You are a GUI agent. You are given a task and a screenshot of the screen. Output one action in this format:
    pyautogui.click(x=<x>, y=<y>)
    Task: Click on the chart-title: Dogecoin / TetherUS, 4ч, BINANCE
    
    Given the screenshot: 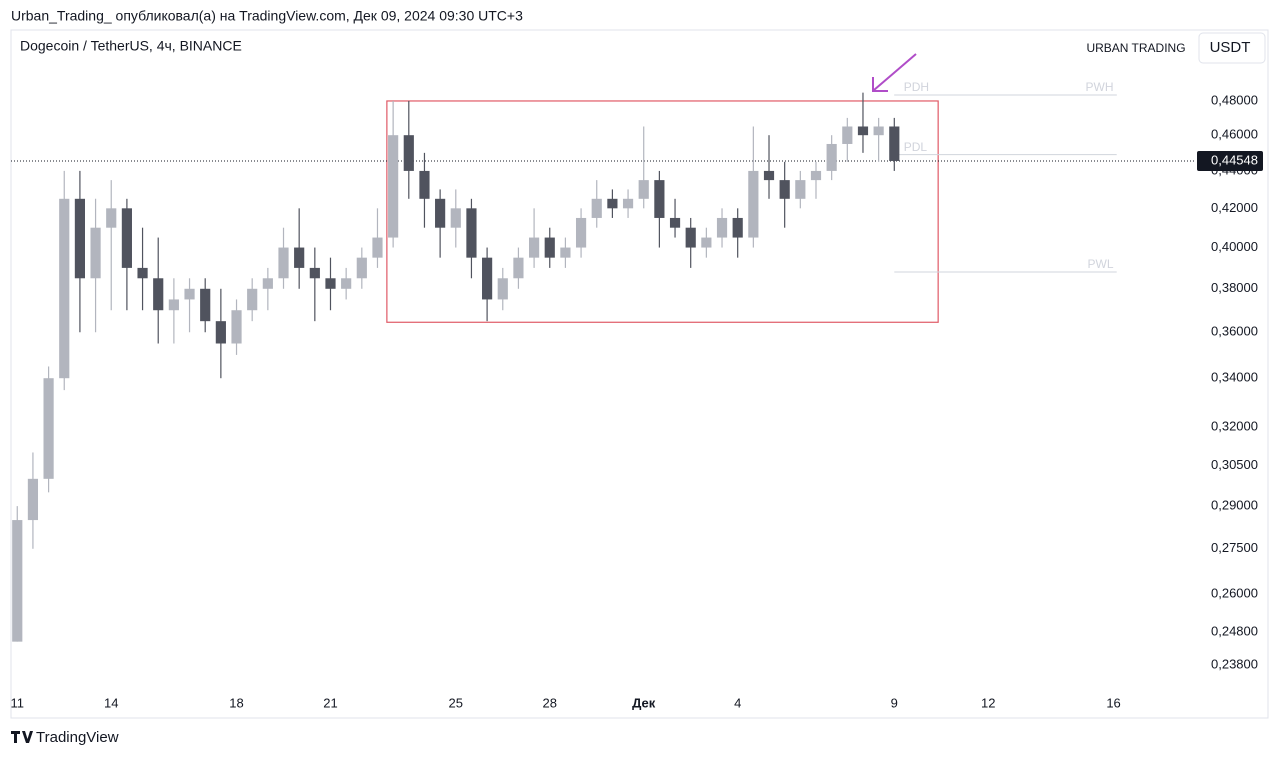 What is the action you would take?
    pyautogui.click(x=131, y=46)
    